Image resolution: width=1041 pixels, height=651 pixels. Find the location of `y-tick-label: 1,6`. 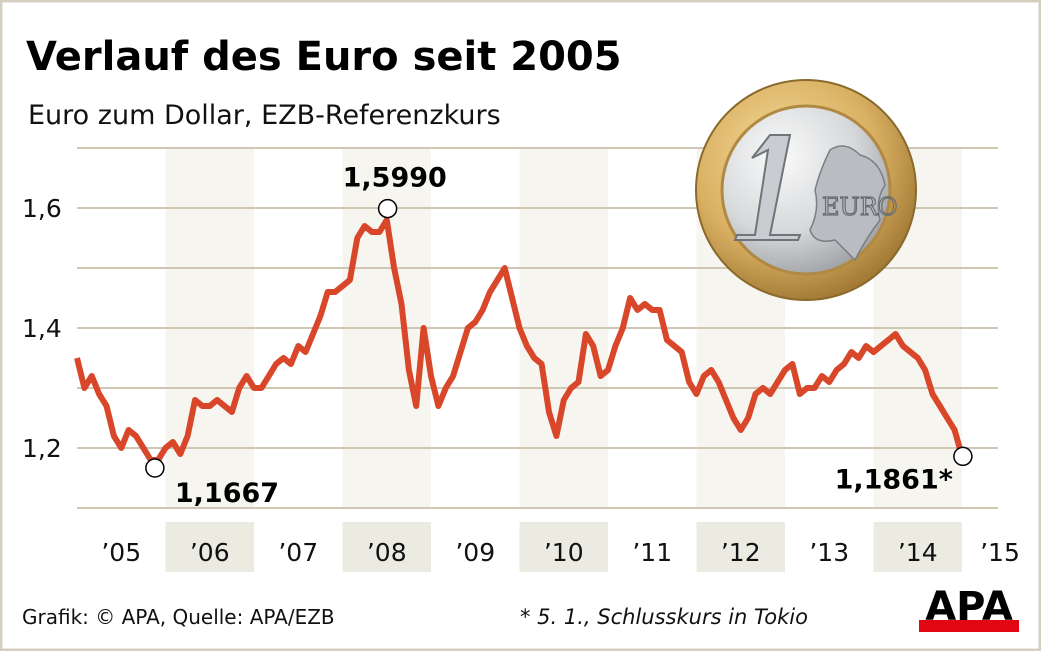

y-tick-label: 1,6 is located at coordinates (42, 208).